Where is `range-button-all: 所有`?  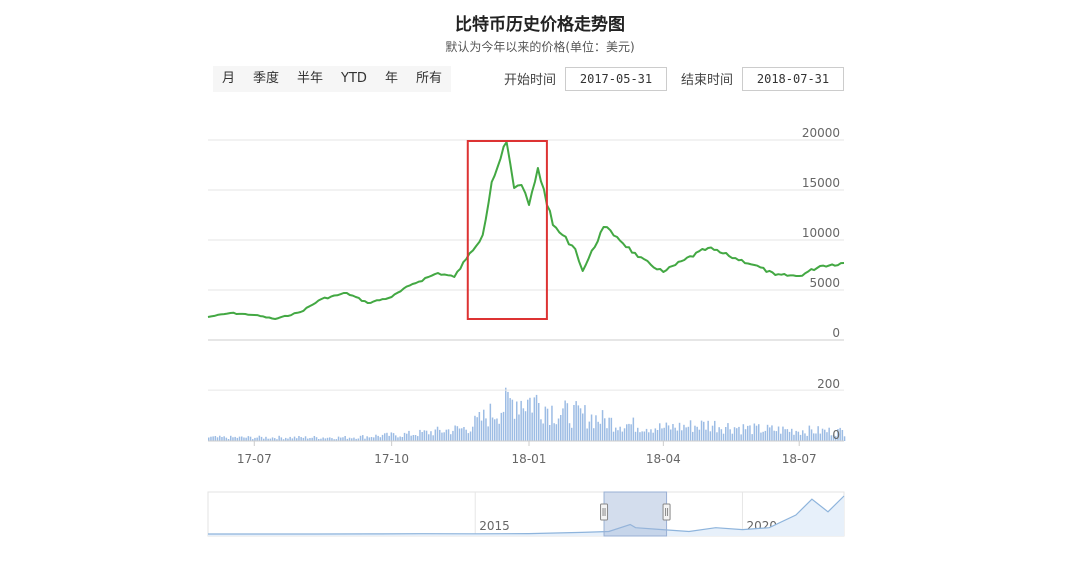 range-button-all: 所有 is located at coordinates (428, 78).